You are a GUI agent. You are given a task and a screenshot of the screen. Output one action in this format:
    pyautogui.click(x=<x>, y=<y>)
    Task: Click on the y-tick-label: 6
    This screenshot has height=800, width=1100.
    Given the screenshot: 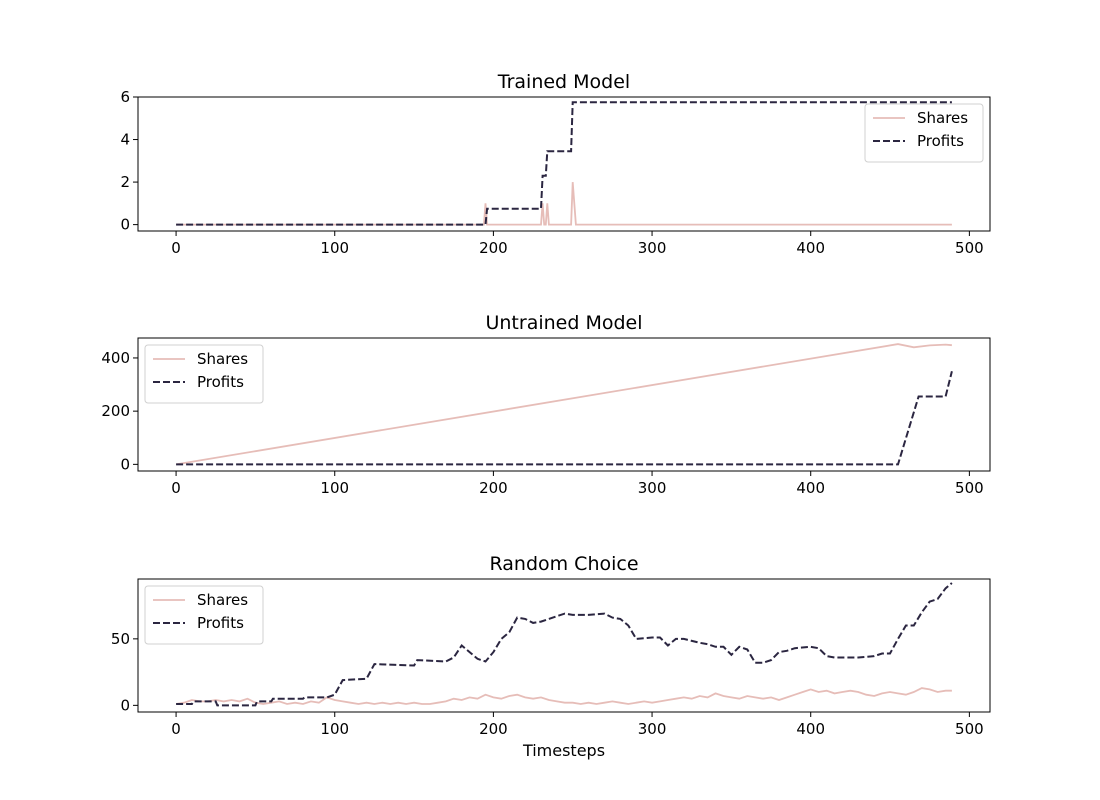 What is the action you would take?
    pyautogui.click(x=125, y=97)
    